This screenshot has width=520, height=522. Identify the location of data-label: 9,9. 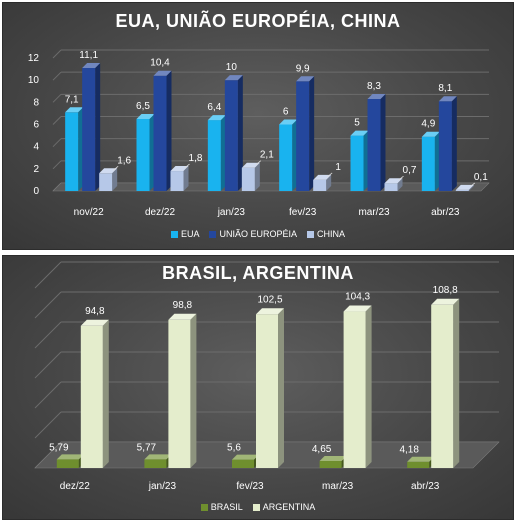
(303, 68).